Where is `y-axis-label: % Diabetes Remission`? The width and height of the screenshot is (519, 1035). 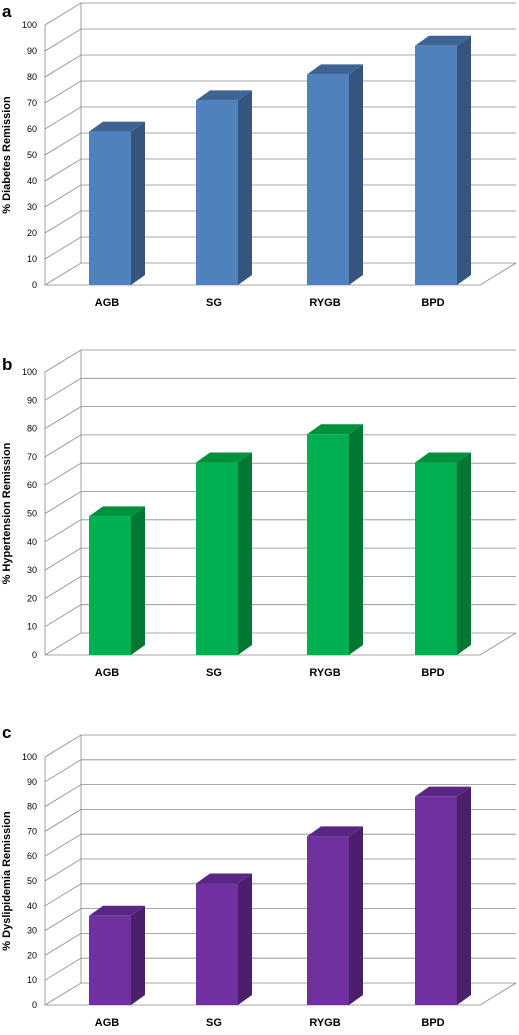
y-axis-label: % Diabetes Remission is located at coordinates (7, 155).